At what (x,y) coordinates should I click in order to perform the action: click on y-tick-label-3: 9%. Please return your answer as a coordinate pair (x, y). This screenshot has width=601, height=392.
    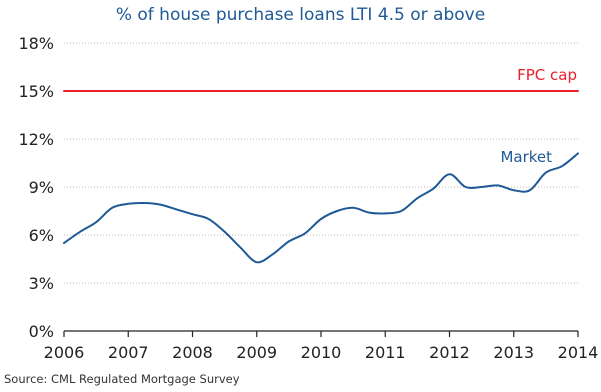
    Looking at the image, I should click on (41, 187).